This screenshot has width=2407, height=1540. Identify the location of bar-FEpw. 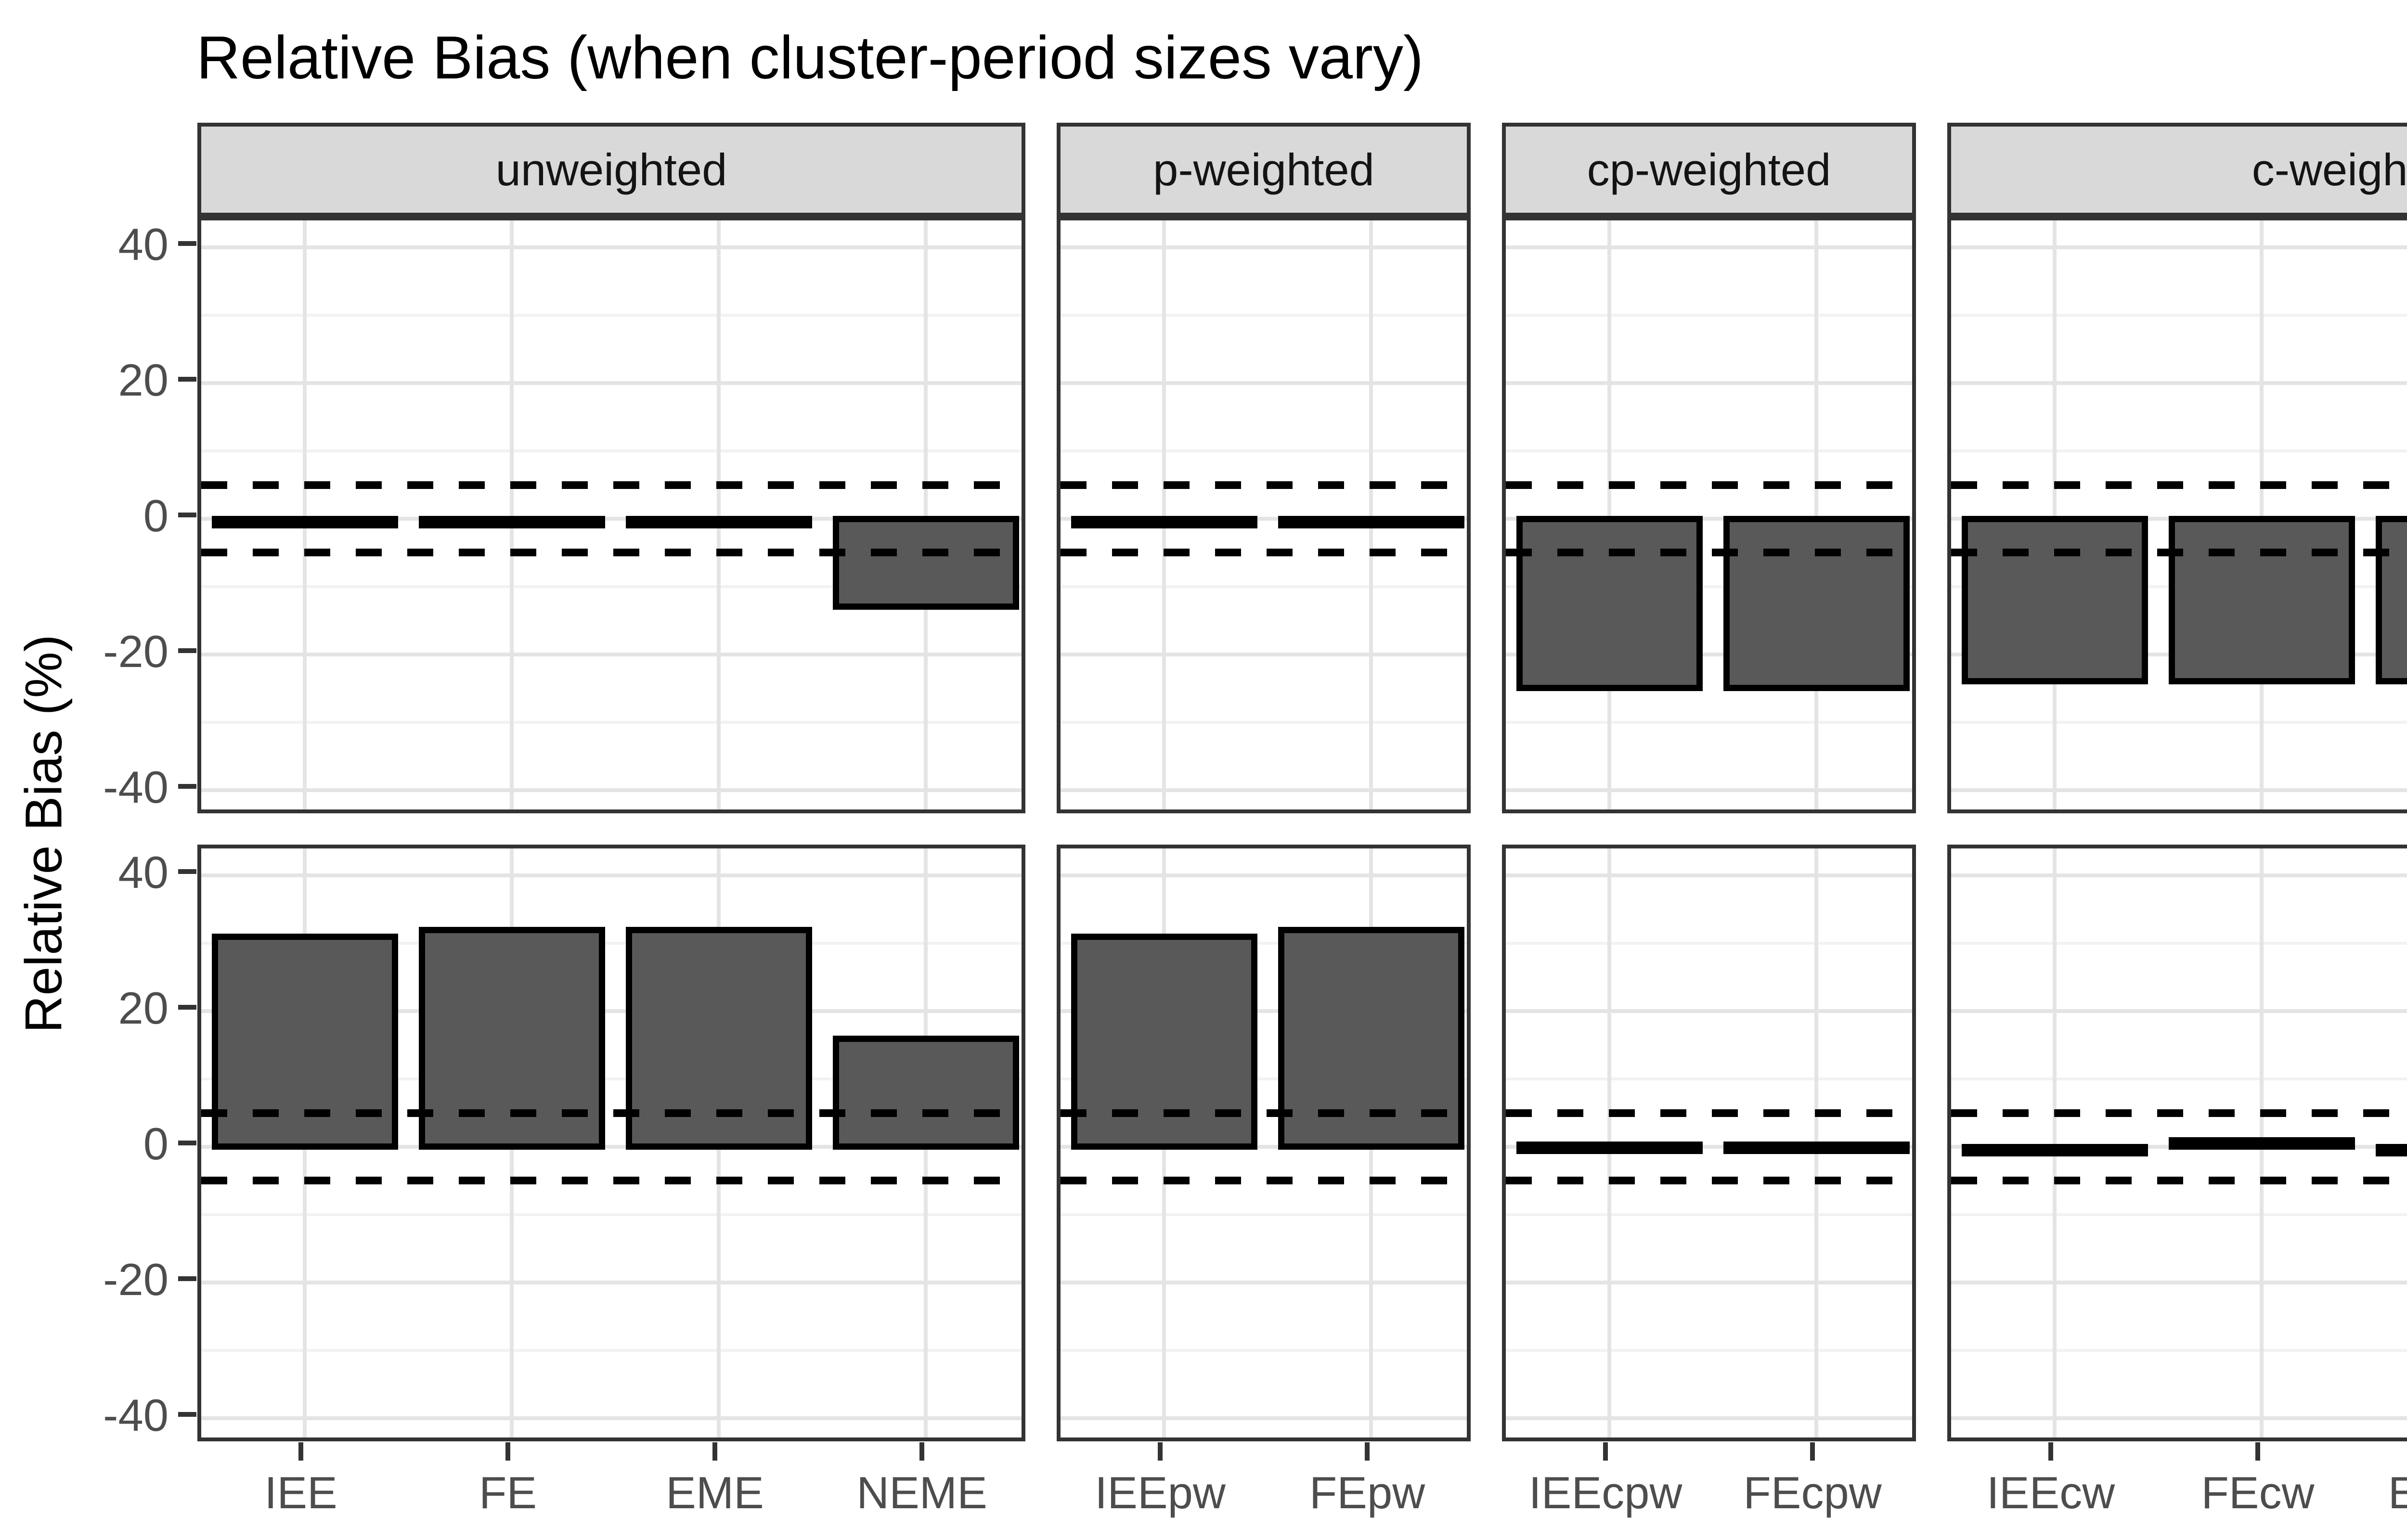
(1371, 522).